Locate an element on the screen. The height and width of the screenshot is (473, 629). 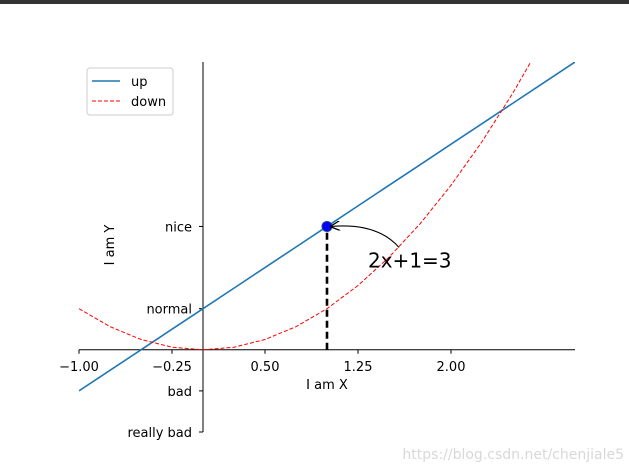
annotation-arrow is located at coordinates (365, 237).